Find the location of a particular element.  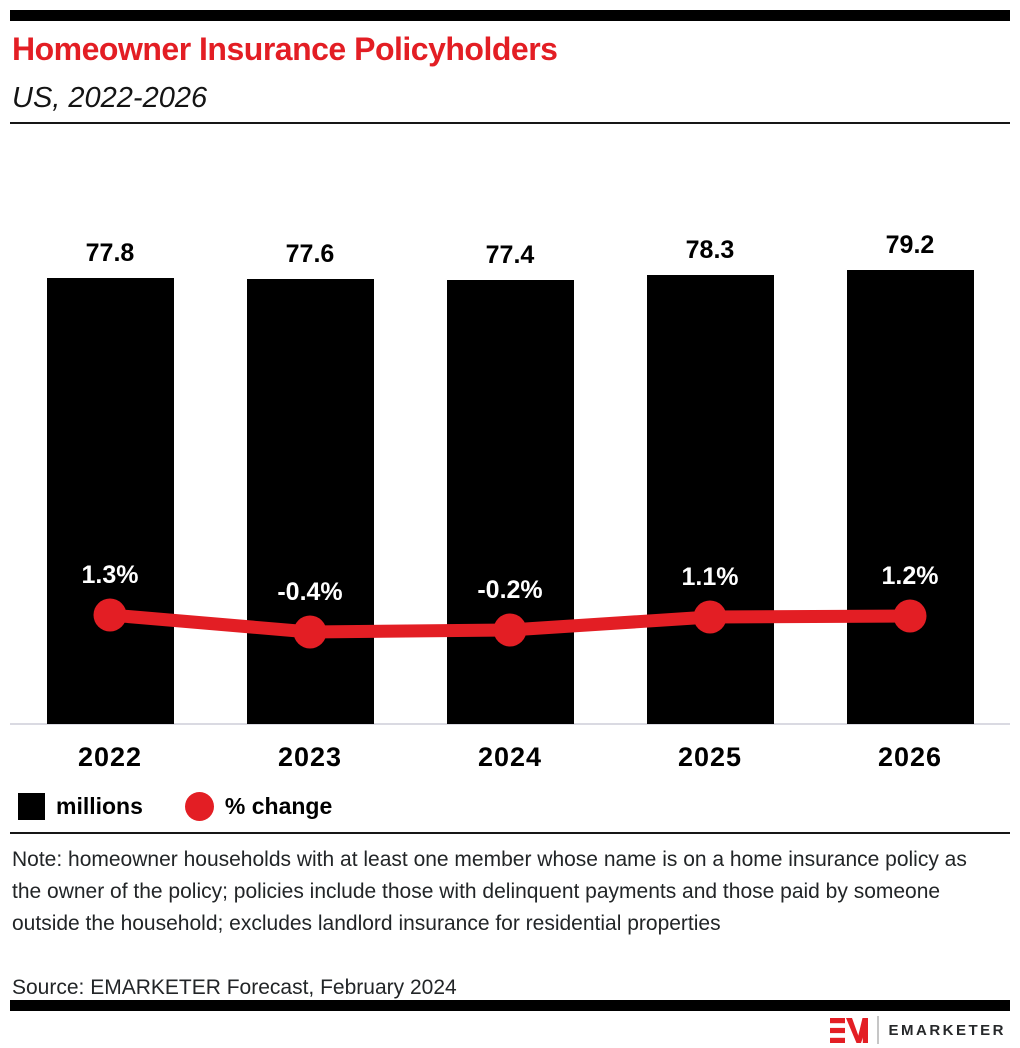

bar-value-2024: 77.4 is located at coordinates (510, 255).